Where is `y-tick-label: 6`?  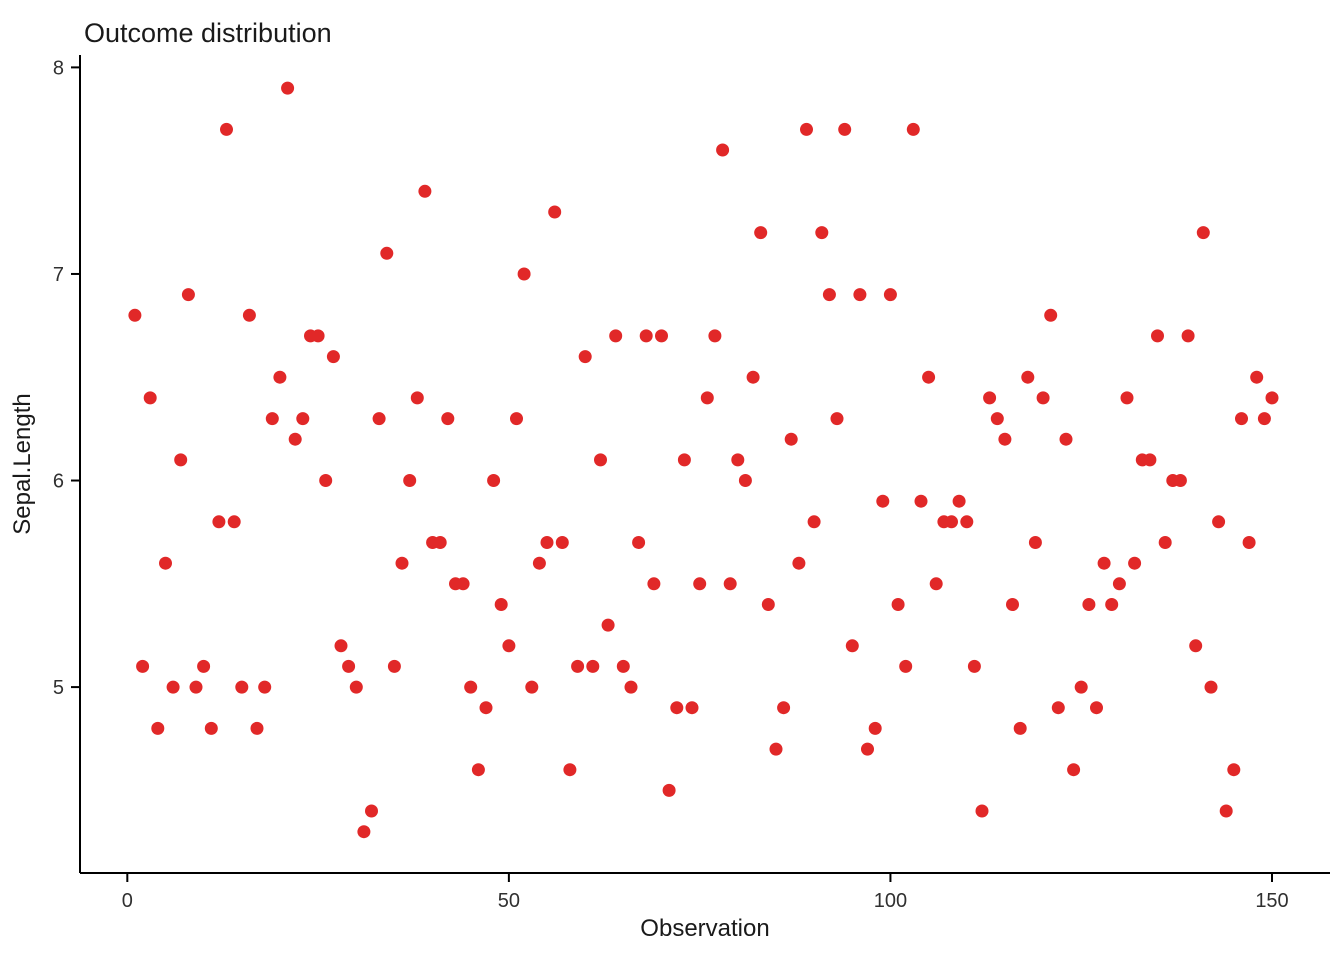
y-tick-label: 6 is located at coordinates (58, 482).